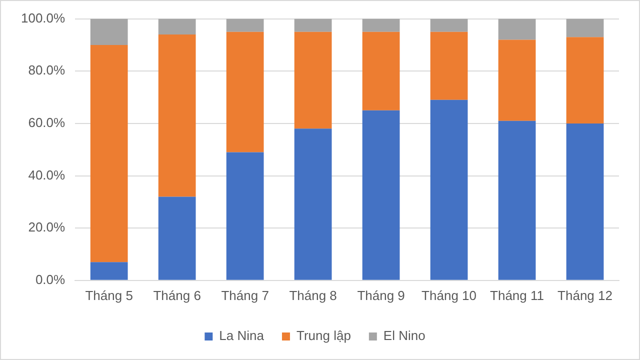 The width and height of the screenshot is (640, 360). I want to click on x-tick-label: Tháng 7, so click(245, 295).